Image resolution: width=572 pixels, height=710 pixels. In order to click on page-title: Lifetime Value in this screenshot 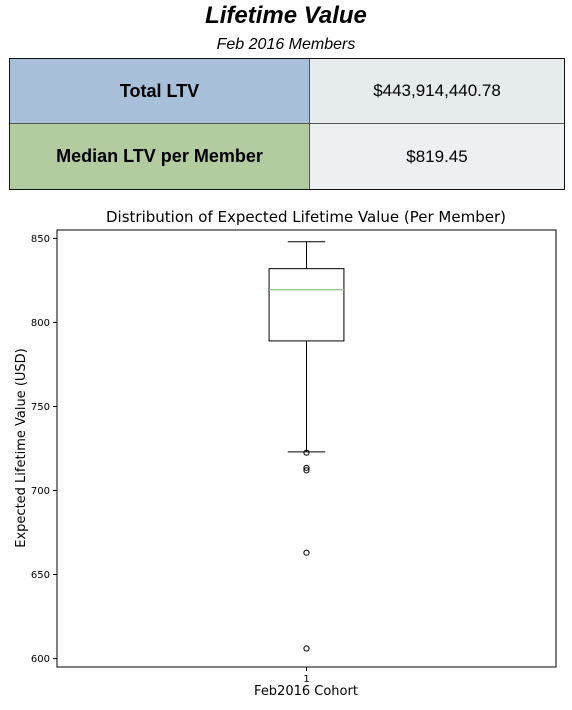, I will do `click(286, 15)`.